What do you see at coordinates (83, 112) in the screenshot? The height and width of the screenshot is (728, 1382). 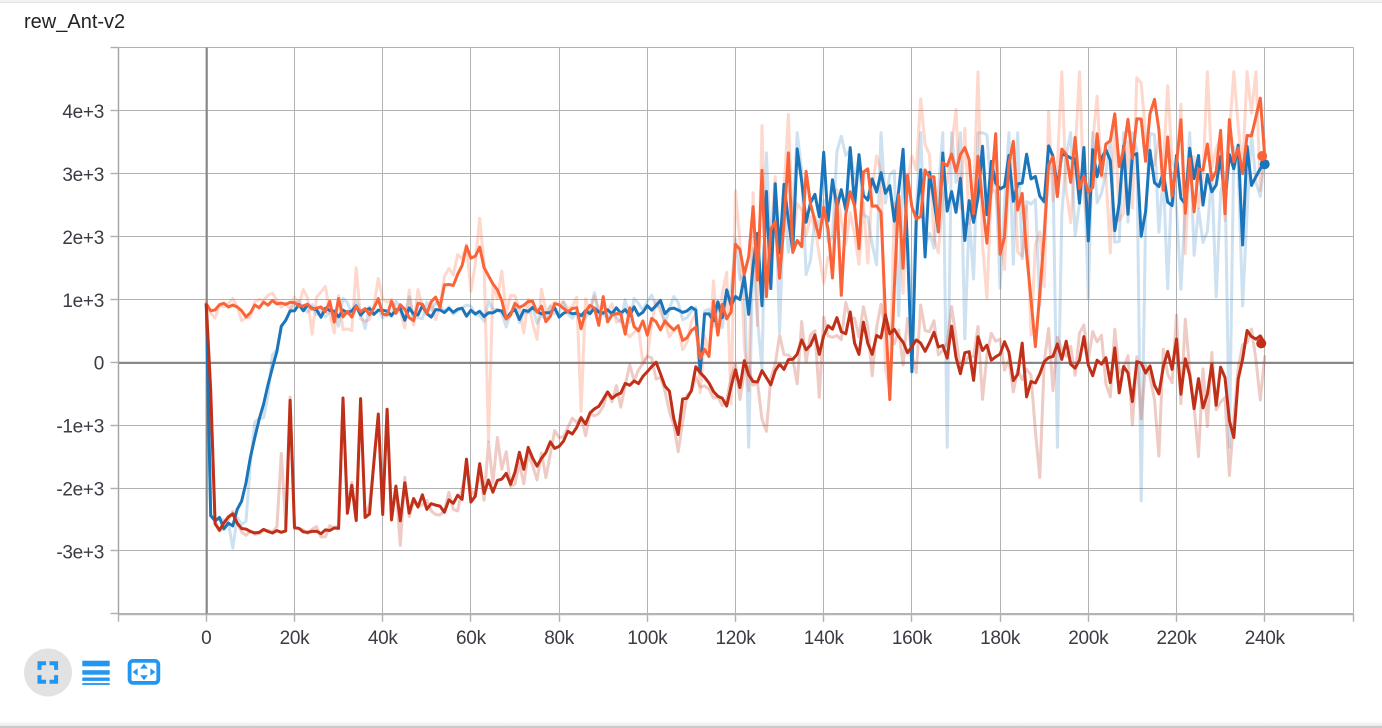 I see `svg-text: 4e+3` at bounding box center [83, 112].